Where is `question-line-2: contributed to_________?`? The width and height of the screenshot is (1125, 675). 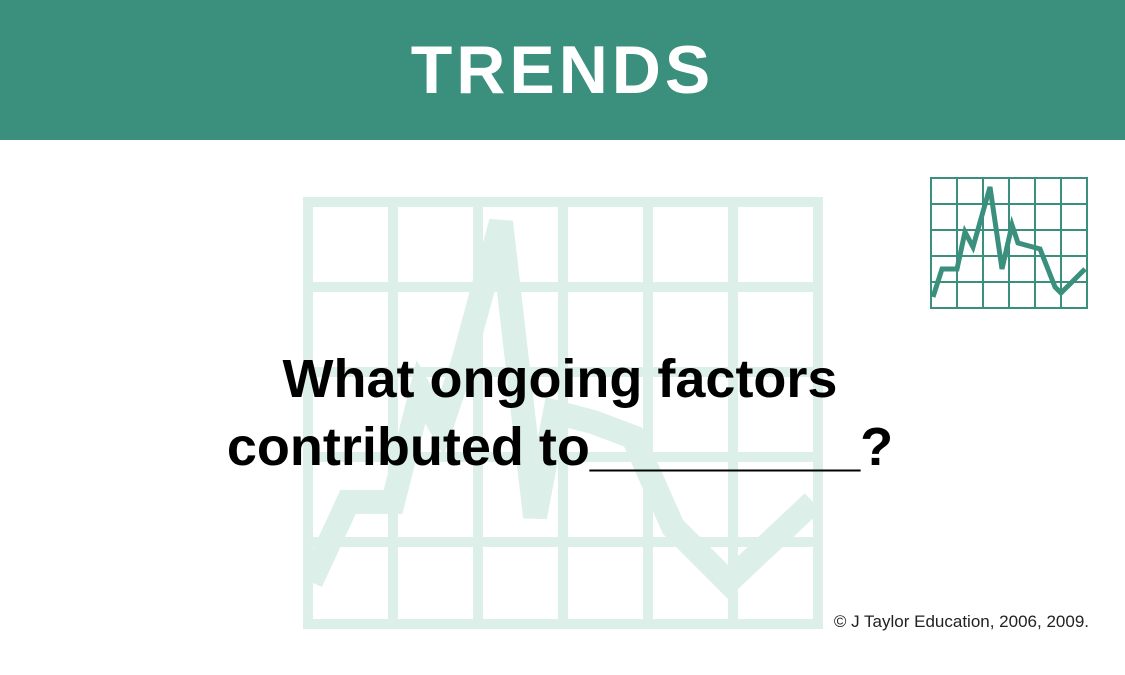 question-line-2: contributed to_________? is located at coordinates (560, 447).